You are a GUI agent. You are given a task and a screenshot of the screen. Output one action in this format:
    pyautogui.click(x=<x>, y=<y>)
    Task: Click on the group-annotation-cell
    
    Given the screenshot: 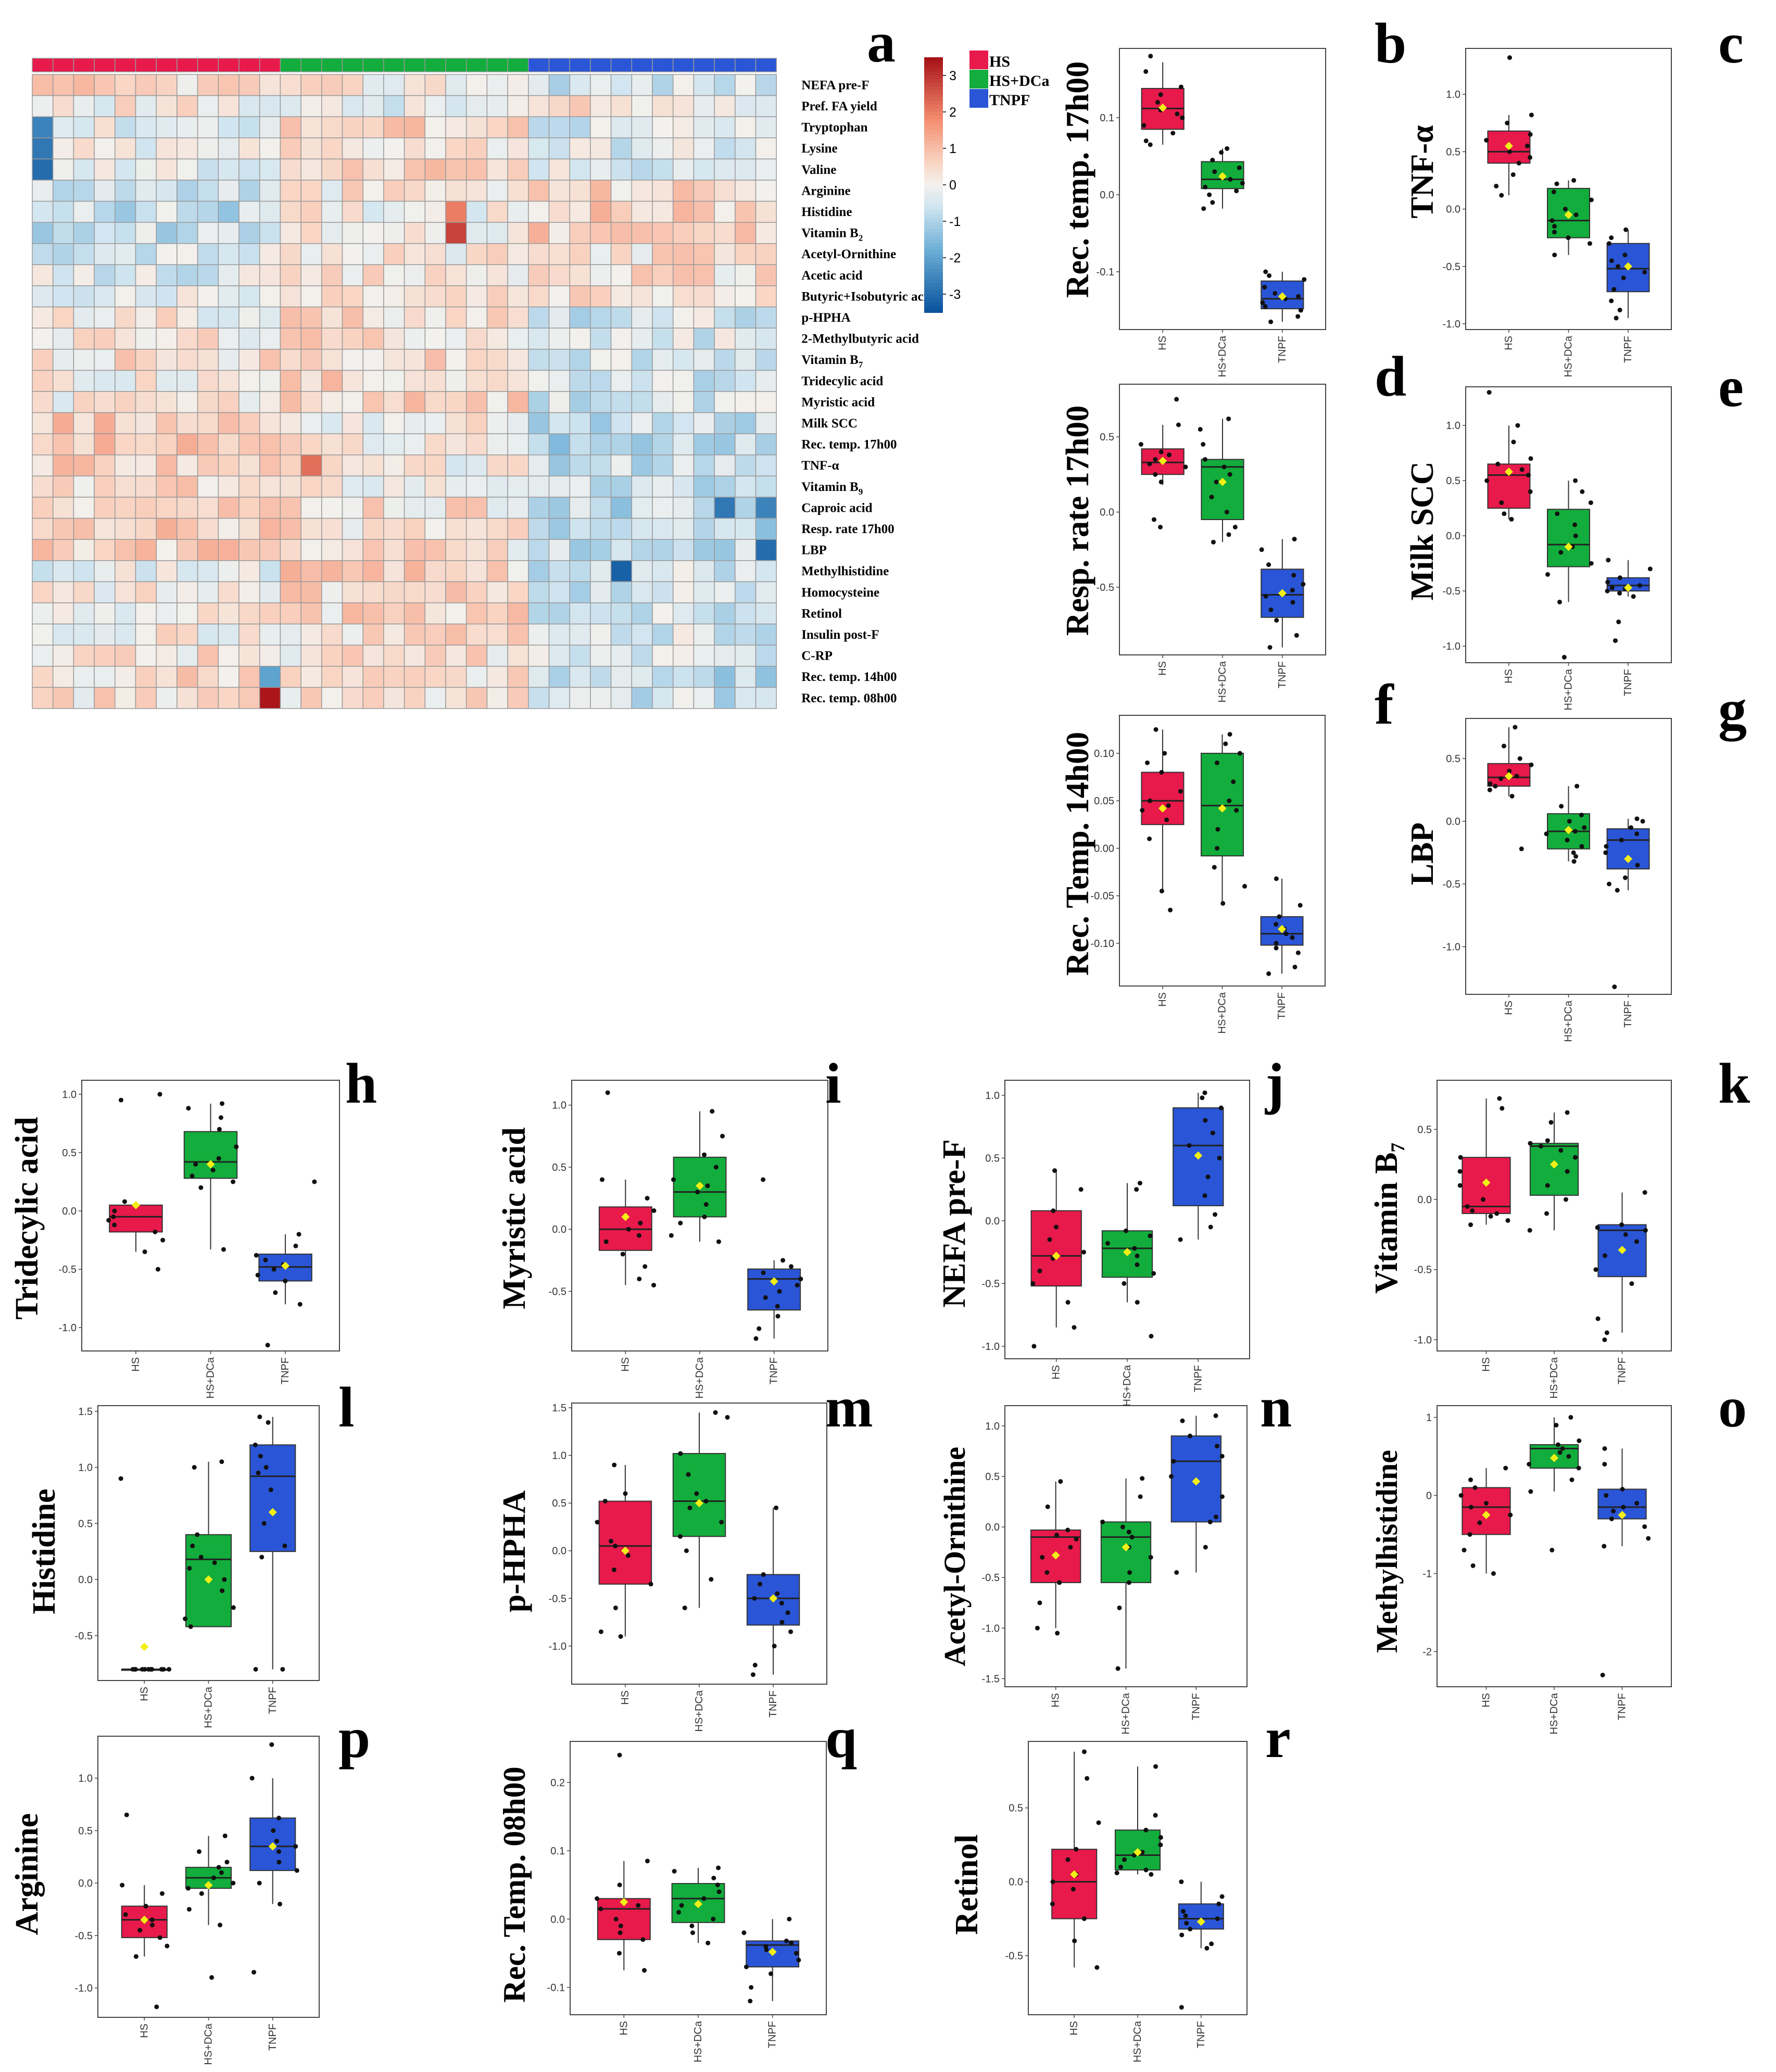 What is the action you would take?
    pyautogui.click(x=497, y=65)
    